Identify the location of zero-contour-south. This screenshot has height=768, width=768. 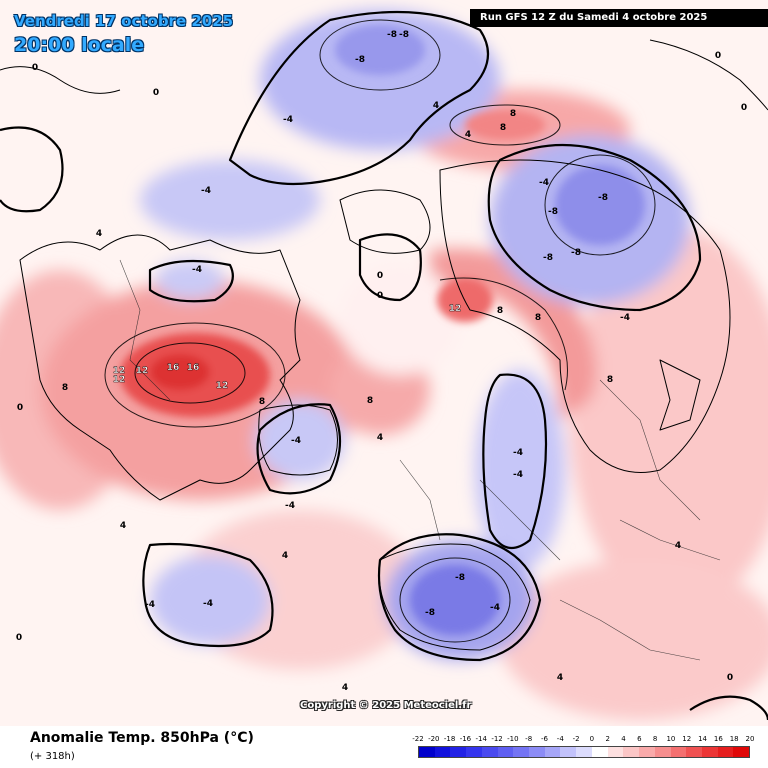
(459, 597).